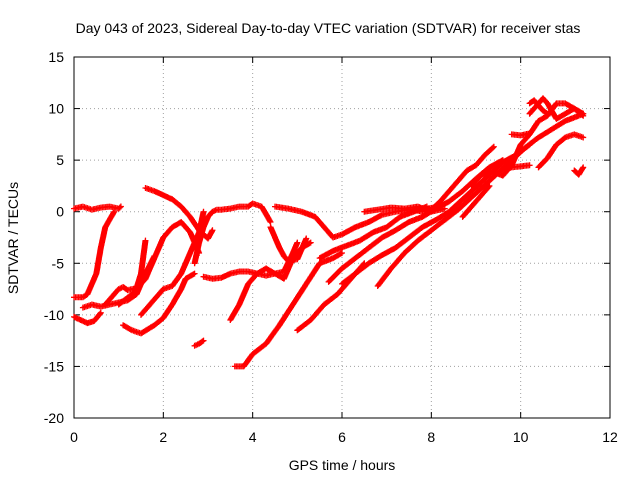 This screenshot has width=640, height=480. I want to click on series-arc29, so click(516, 168).